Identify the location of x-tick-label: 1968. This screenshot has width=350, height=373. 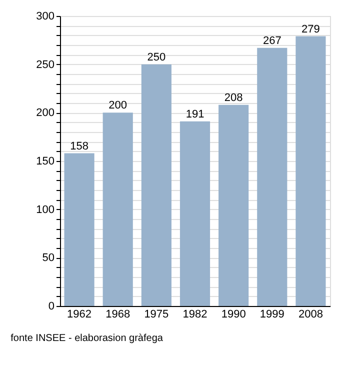
(118, 314).